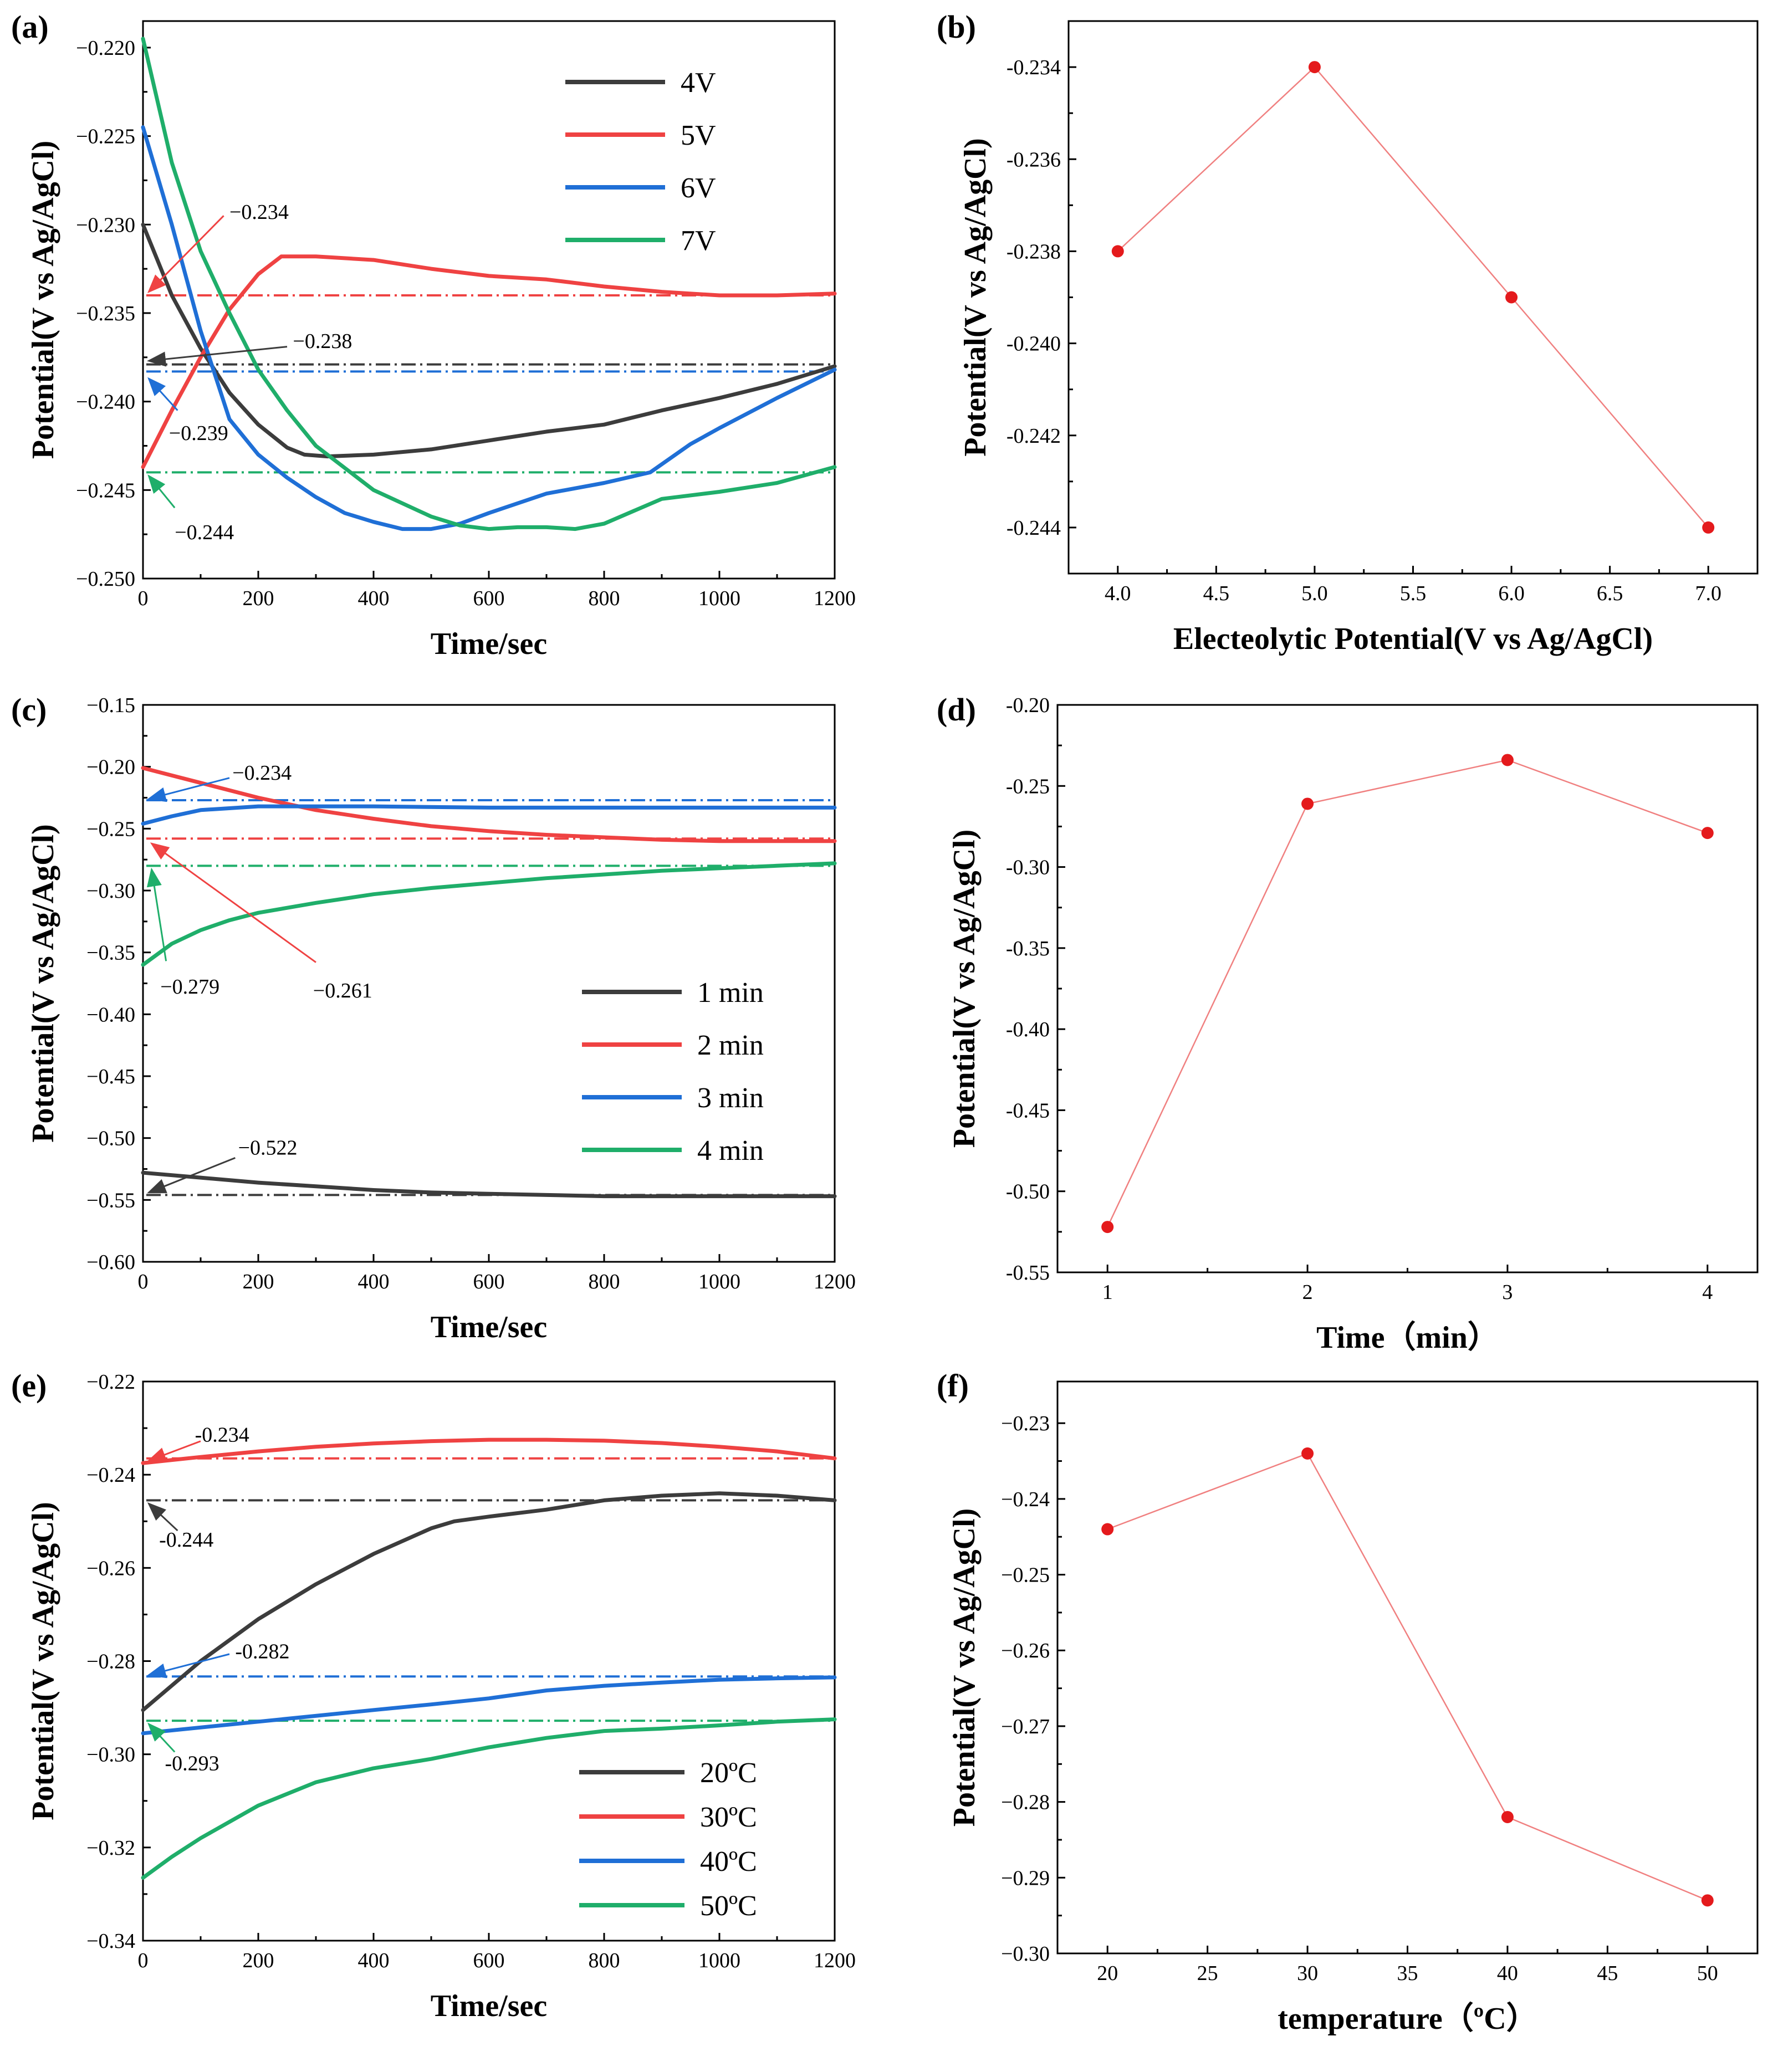 The height and width of the screenshot is (2072, 1778). I want to click on series-line-red, so click(489, 361).